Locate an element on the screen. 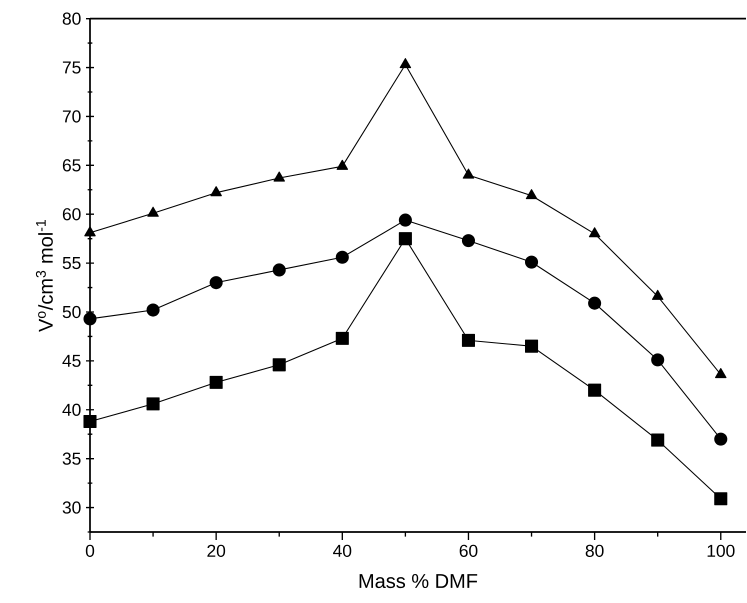 The width and height of the screenshot is (747, 603). y-tick-label: 35 is located at coordinates (71, 458).